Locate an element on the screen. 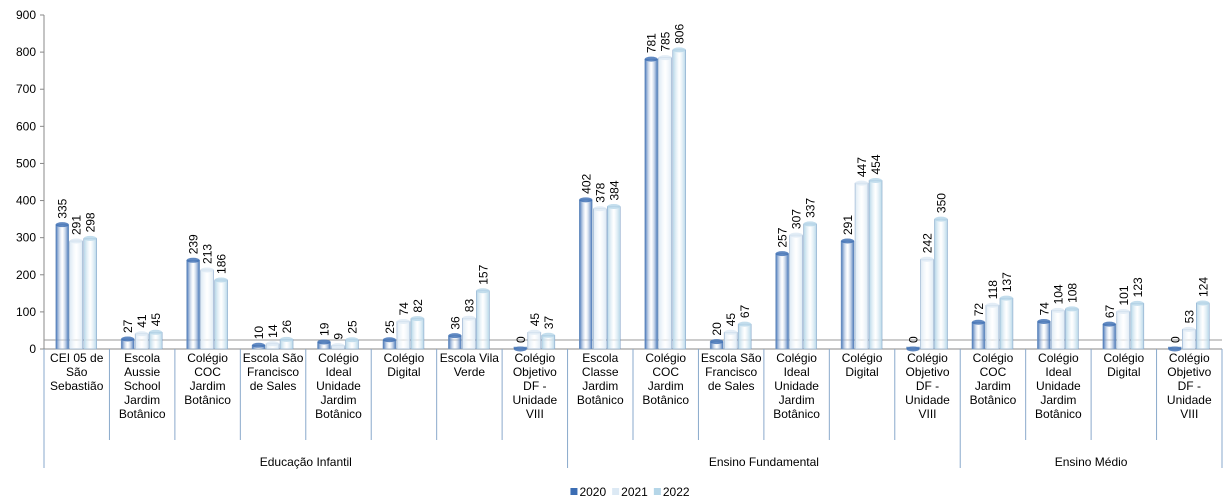  legend-label: 2022 is located at coordinates (676, 492).